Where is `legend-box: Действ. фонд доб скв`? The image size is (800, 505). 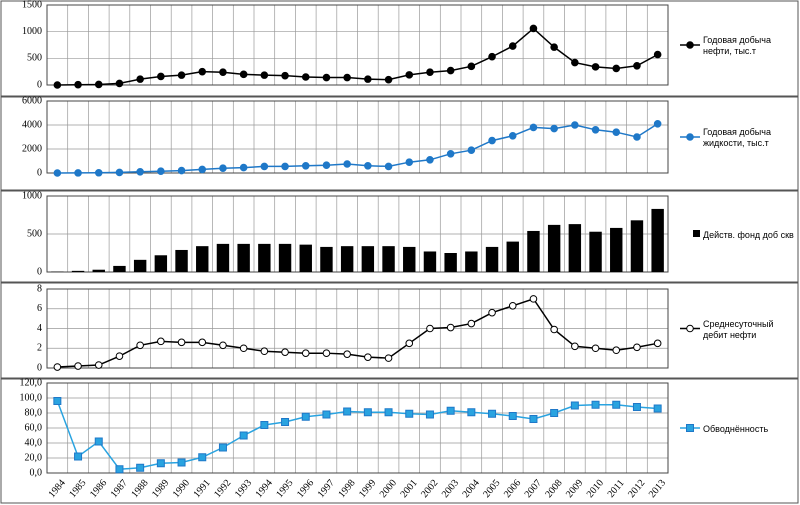 legend-box: Действ. фонд доб скв is located at coordinates (748, 235).